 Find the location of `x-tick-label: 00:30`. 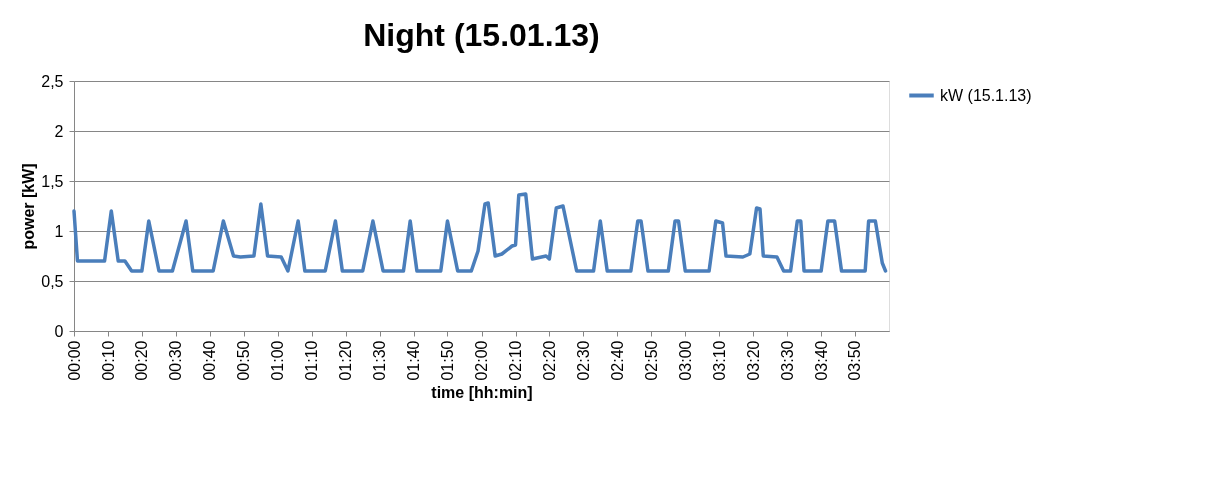

x-tick-label: 00:30 is located at coordinates (176, 360).